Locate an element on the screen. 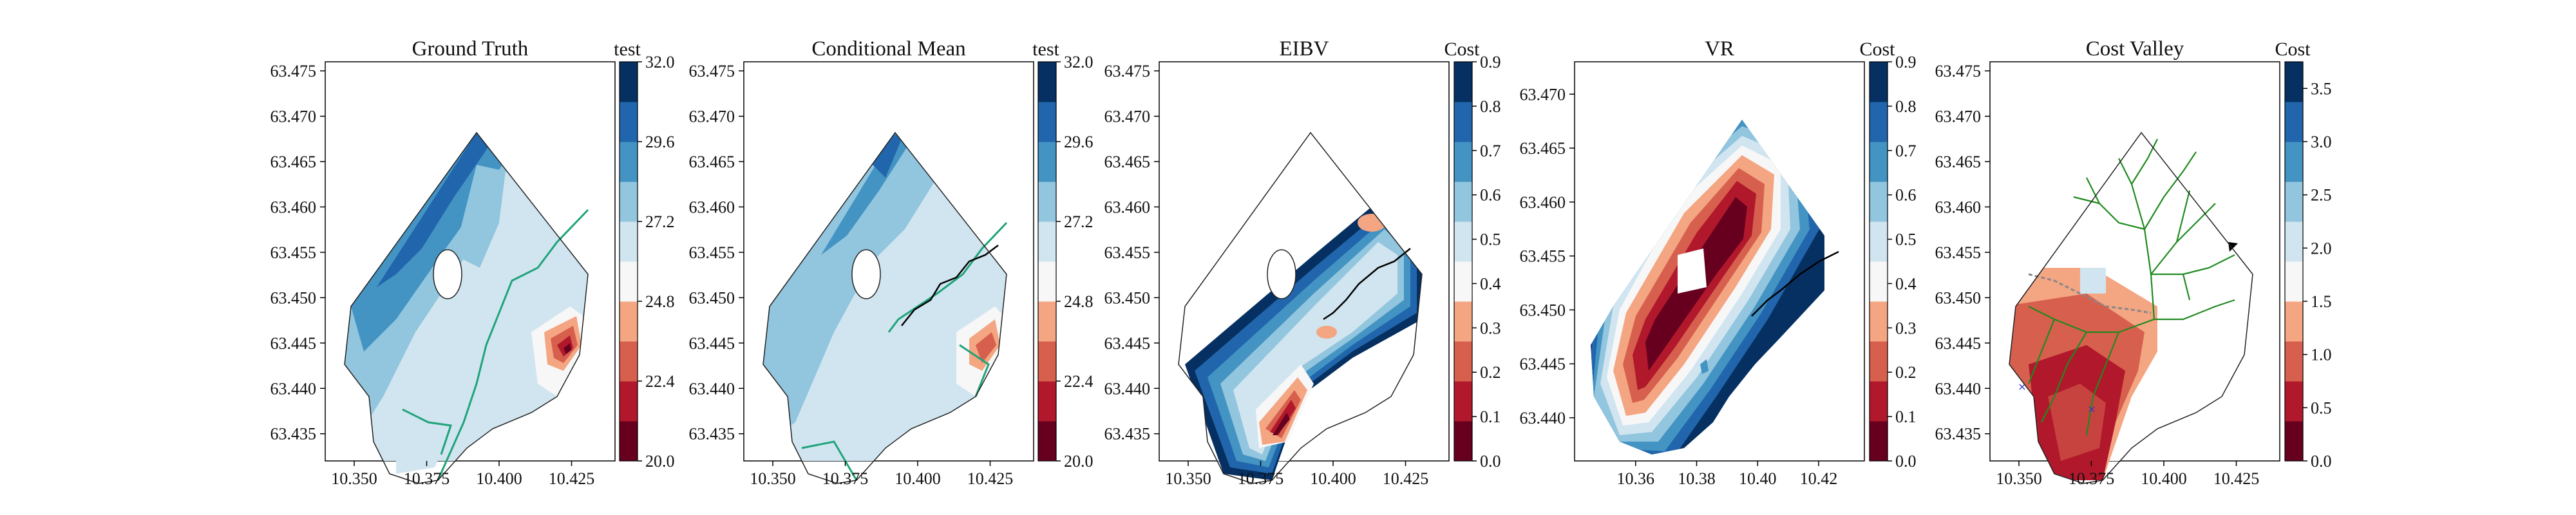 The width and height of the screenshot is (2576, 515). y-tick-label: 63.475 is located at coordinates (712, 71).